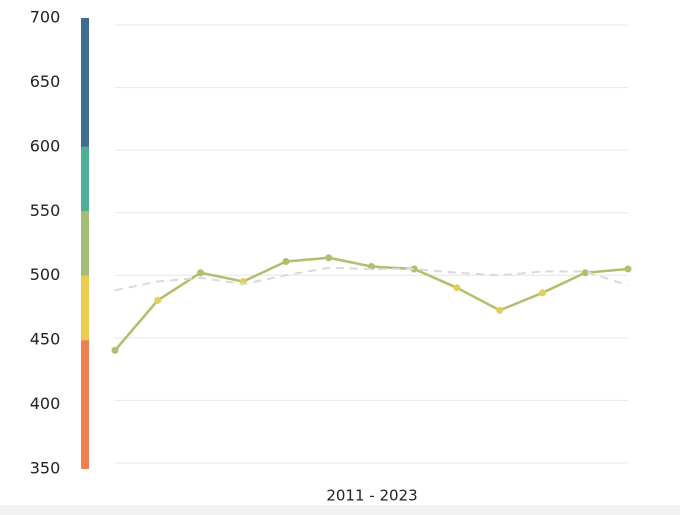 The width and height of the screenshot is (680, 515). What do you see at coordinates (45, 274) in the screenshot?
I see `y-tick-label: 500` at bounding box center [45, 274].